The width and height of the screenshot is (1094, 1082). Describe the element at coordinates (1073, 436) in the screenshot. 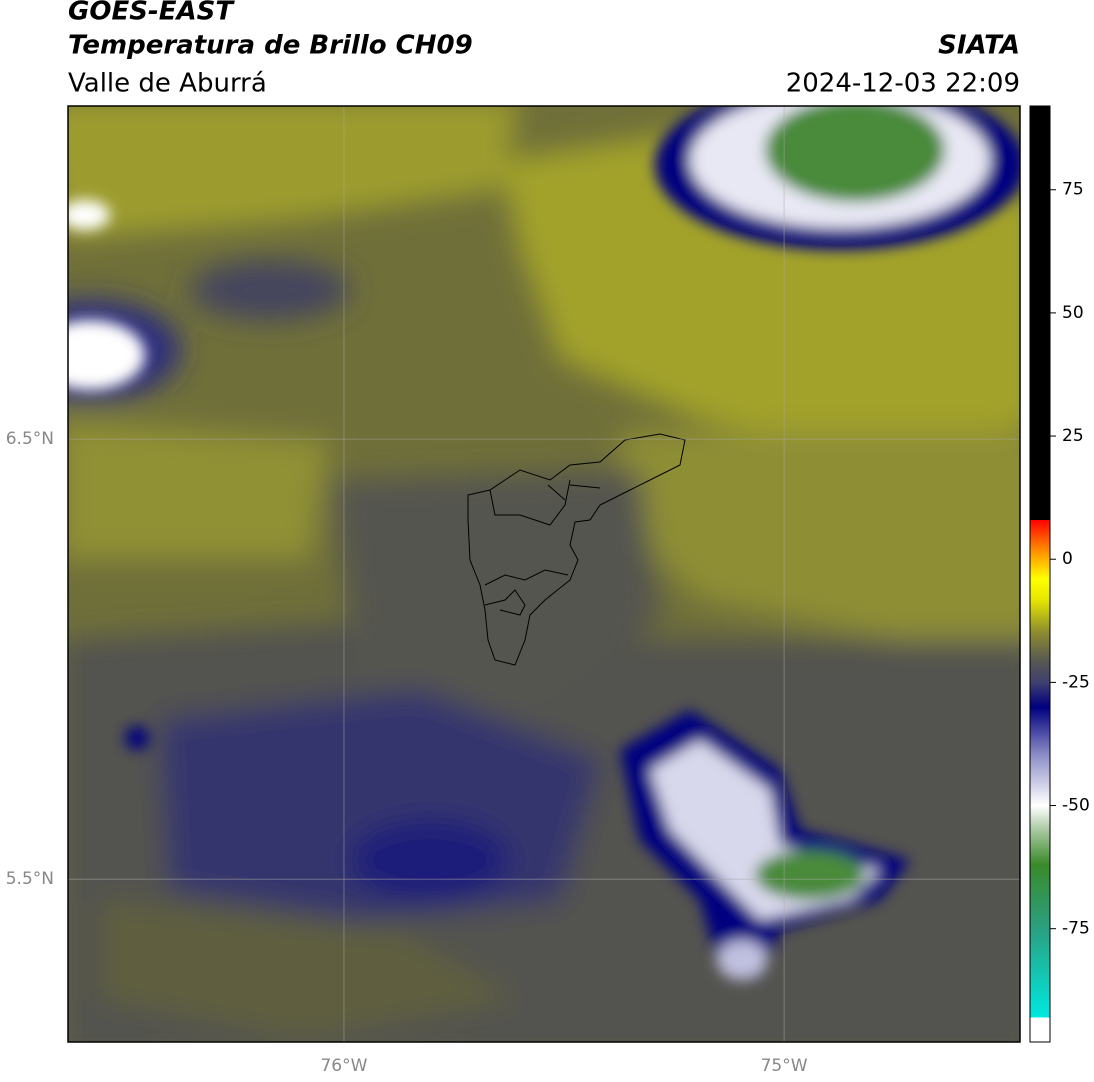

I see `colorbar-tick-label: 25` at that location.